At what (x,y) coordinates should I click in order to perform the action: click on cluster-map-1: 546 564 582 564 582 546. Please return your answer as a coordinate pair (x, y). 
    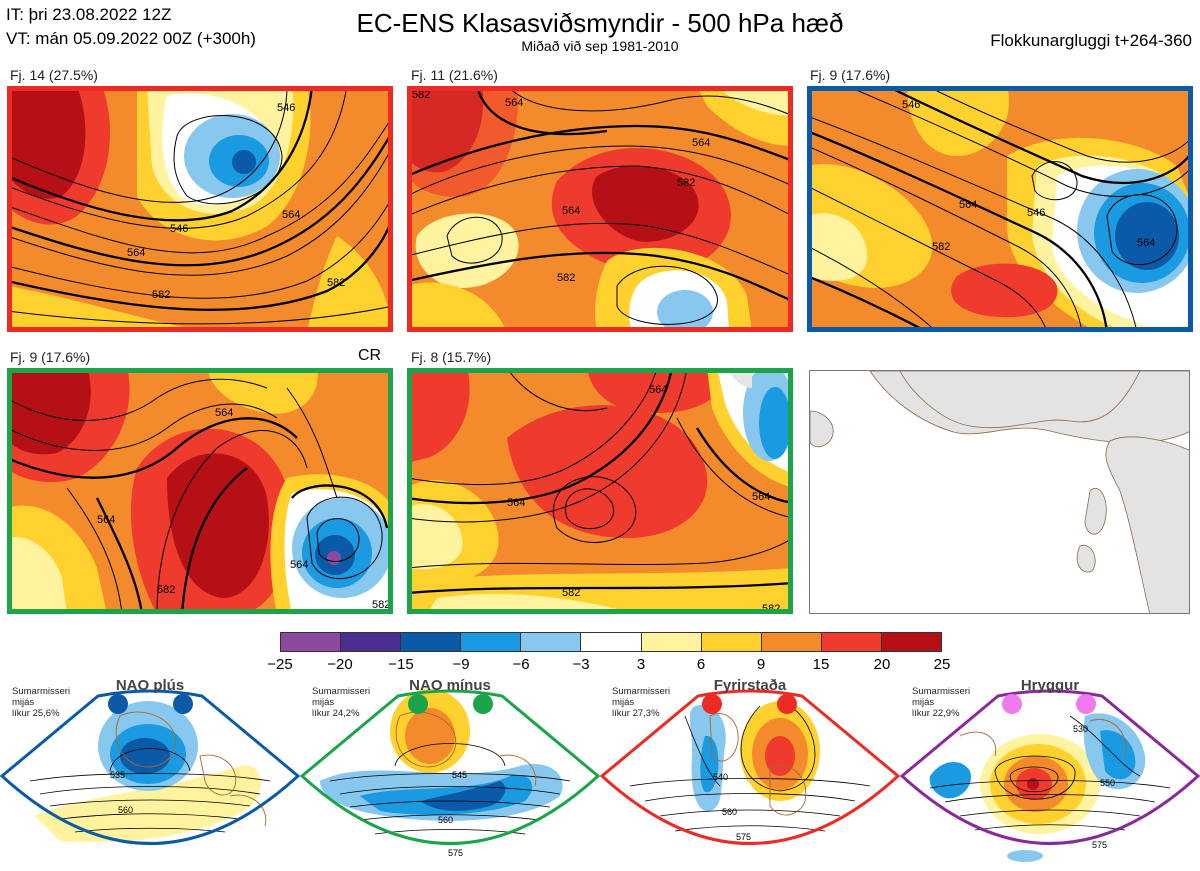
    Looking at the image, I should click on (200, 209).